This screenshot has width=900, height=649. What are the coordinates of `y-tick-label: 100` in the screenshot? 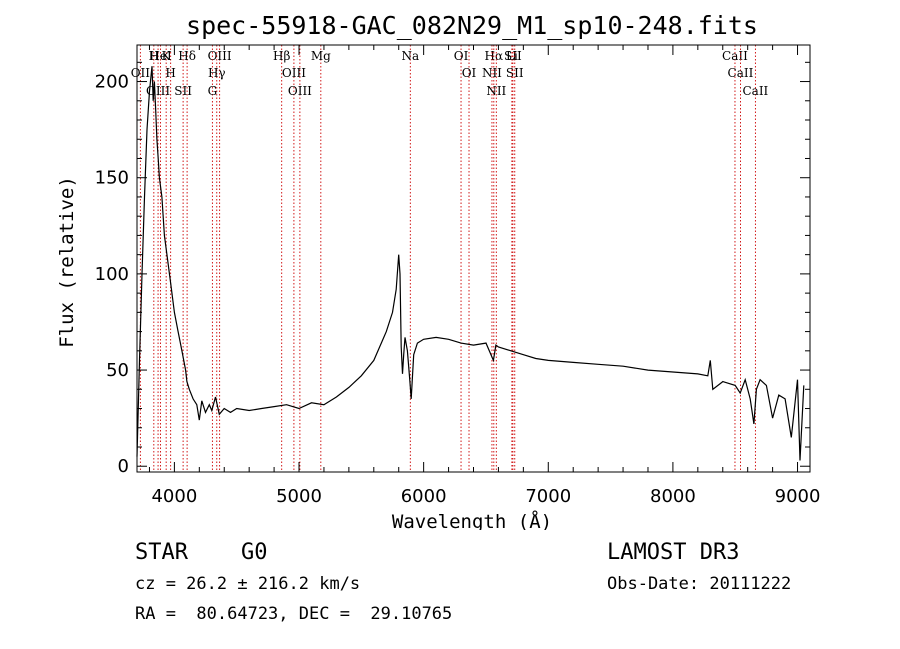 It's located at (112, 274).